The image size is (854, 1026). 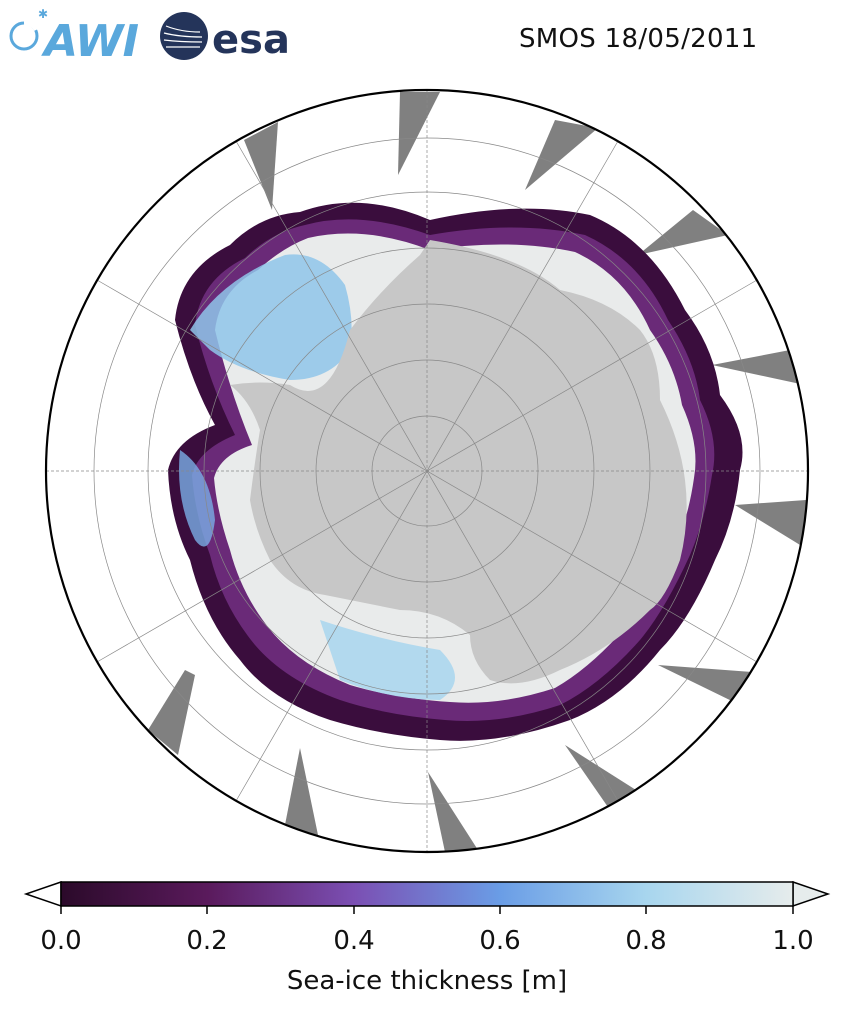 What do you see at coordinates (646, 941) in the screenshot?
I see `colorbar-tick-label: 0.8` at bounding box center [646, 941].